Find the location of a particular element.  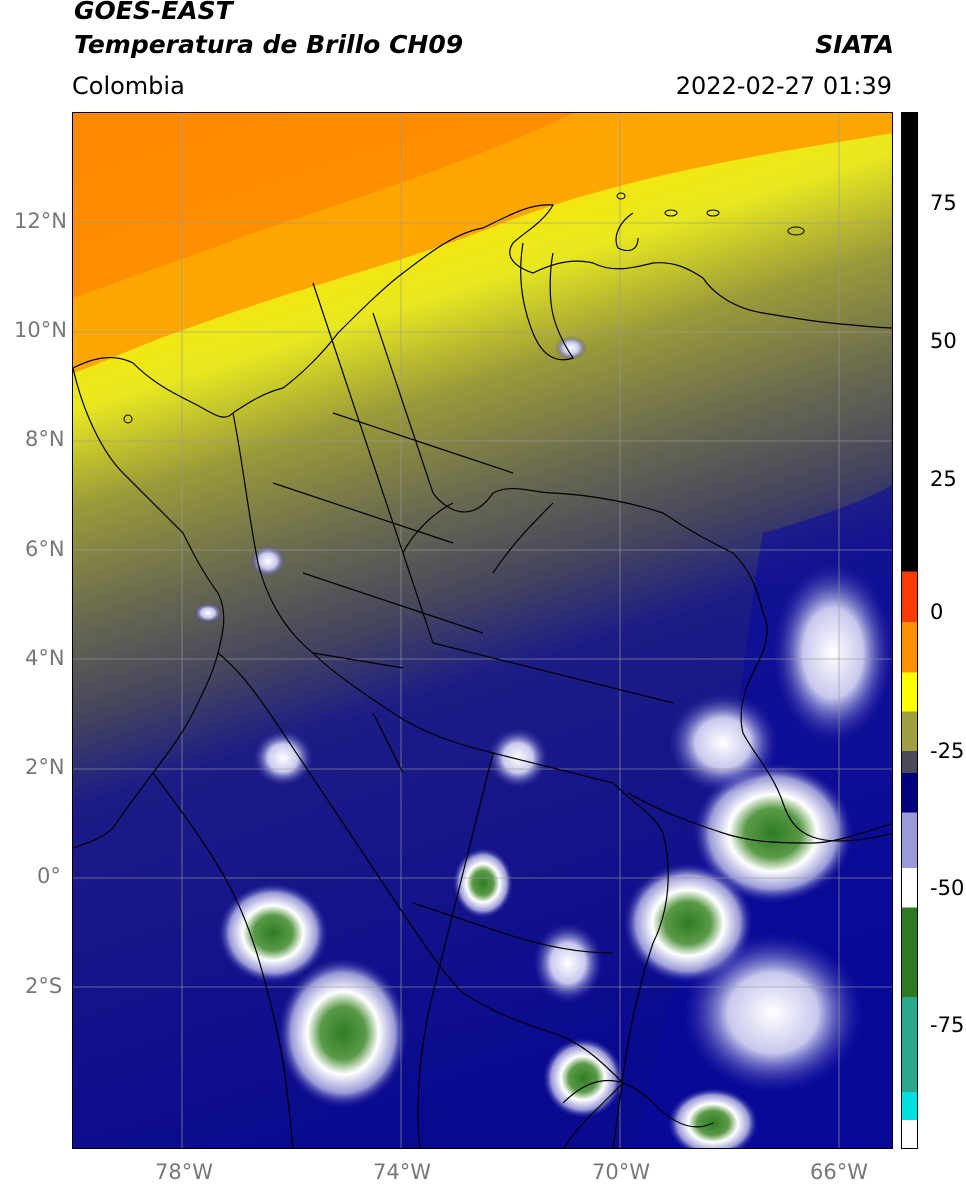

colorbar-tick-label: 25 is located at coordinates (943, 479).